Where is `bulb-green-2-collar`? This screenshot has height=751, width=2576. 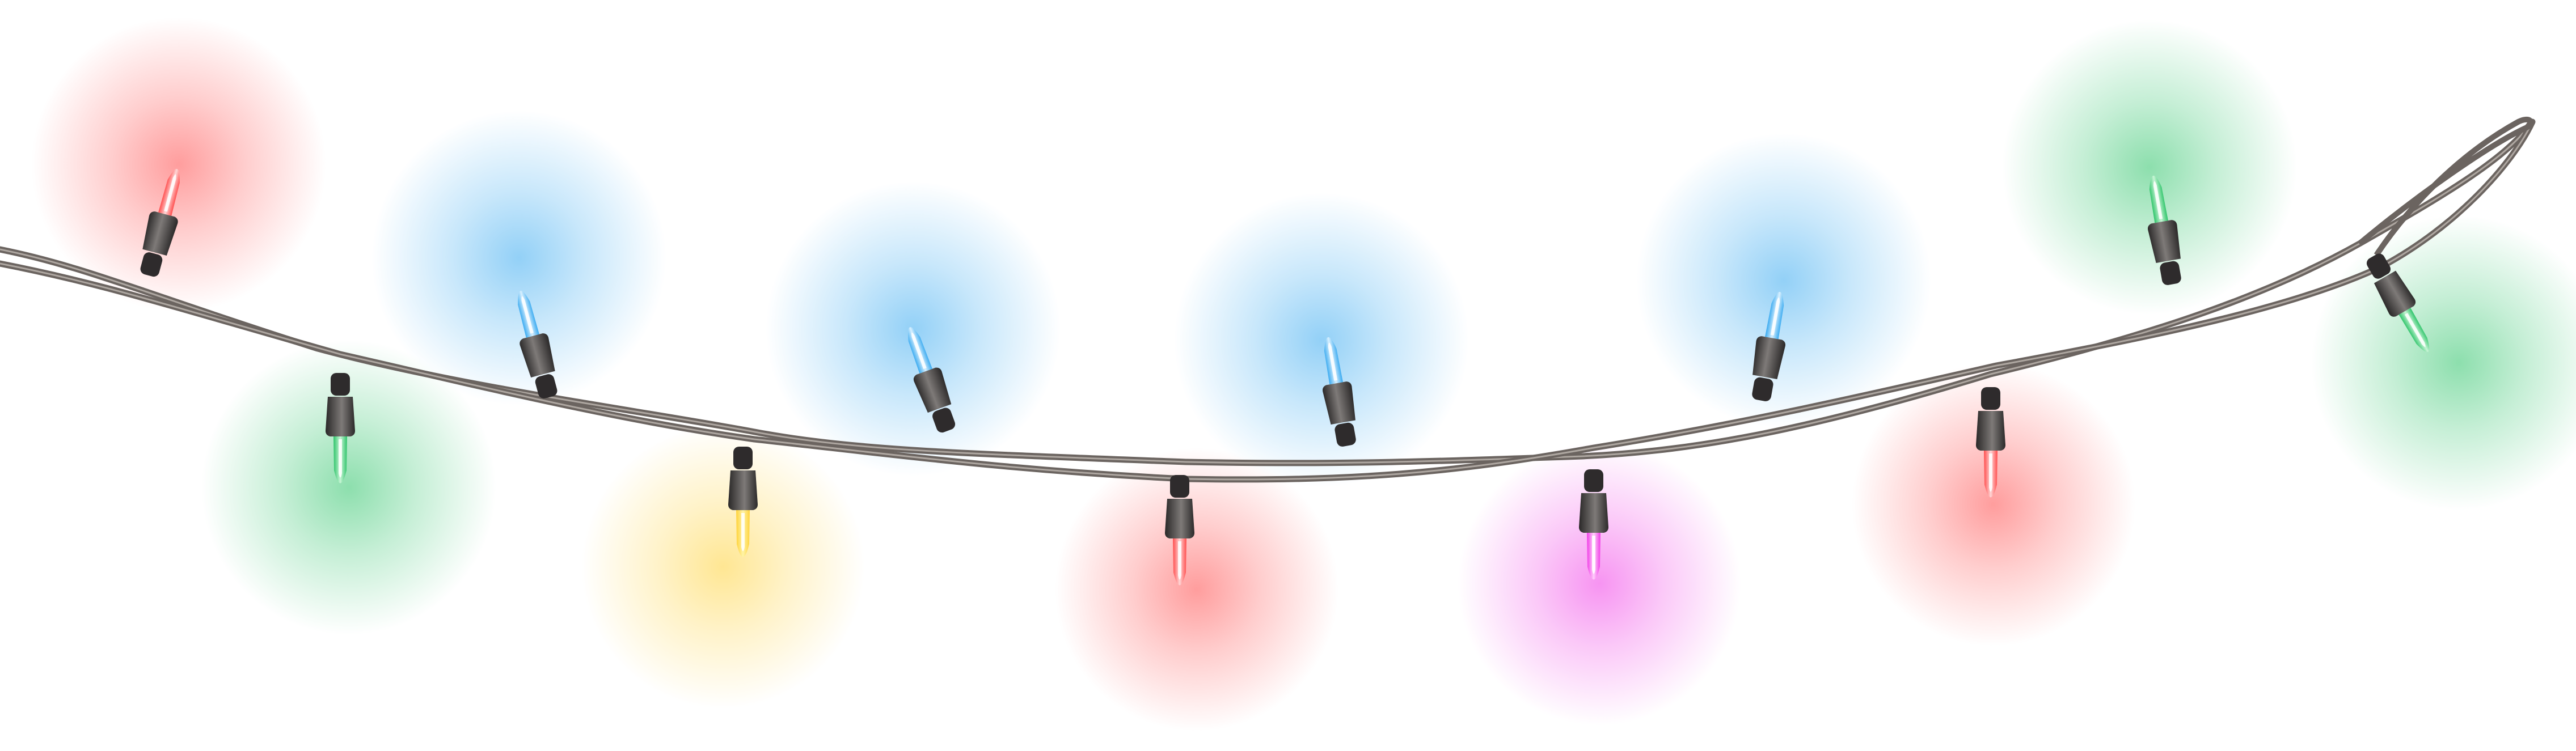 bulb-green-2-collar is located at coordinates (2170, 273).